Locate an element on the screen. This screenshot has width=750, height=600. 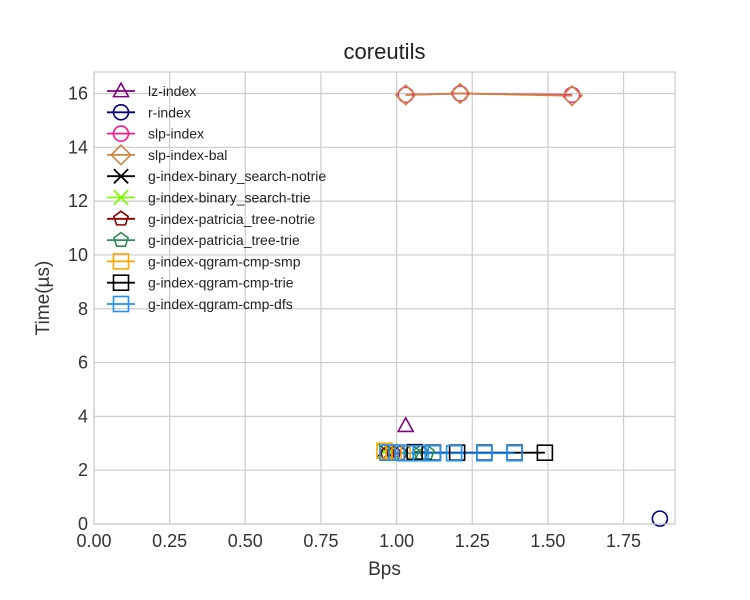
x-tick-label: 0.50 is located at coordinates (245, 541).